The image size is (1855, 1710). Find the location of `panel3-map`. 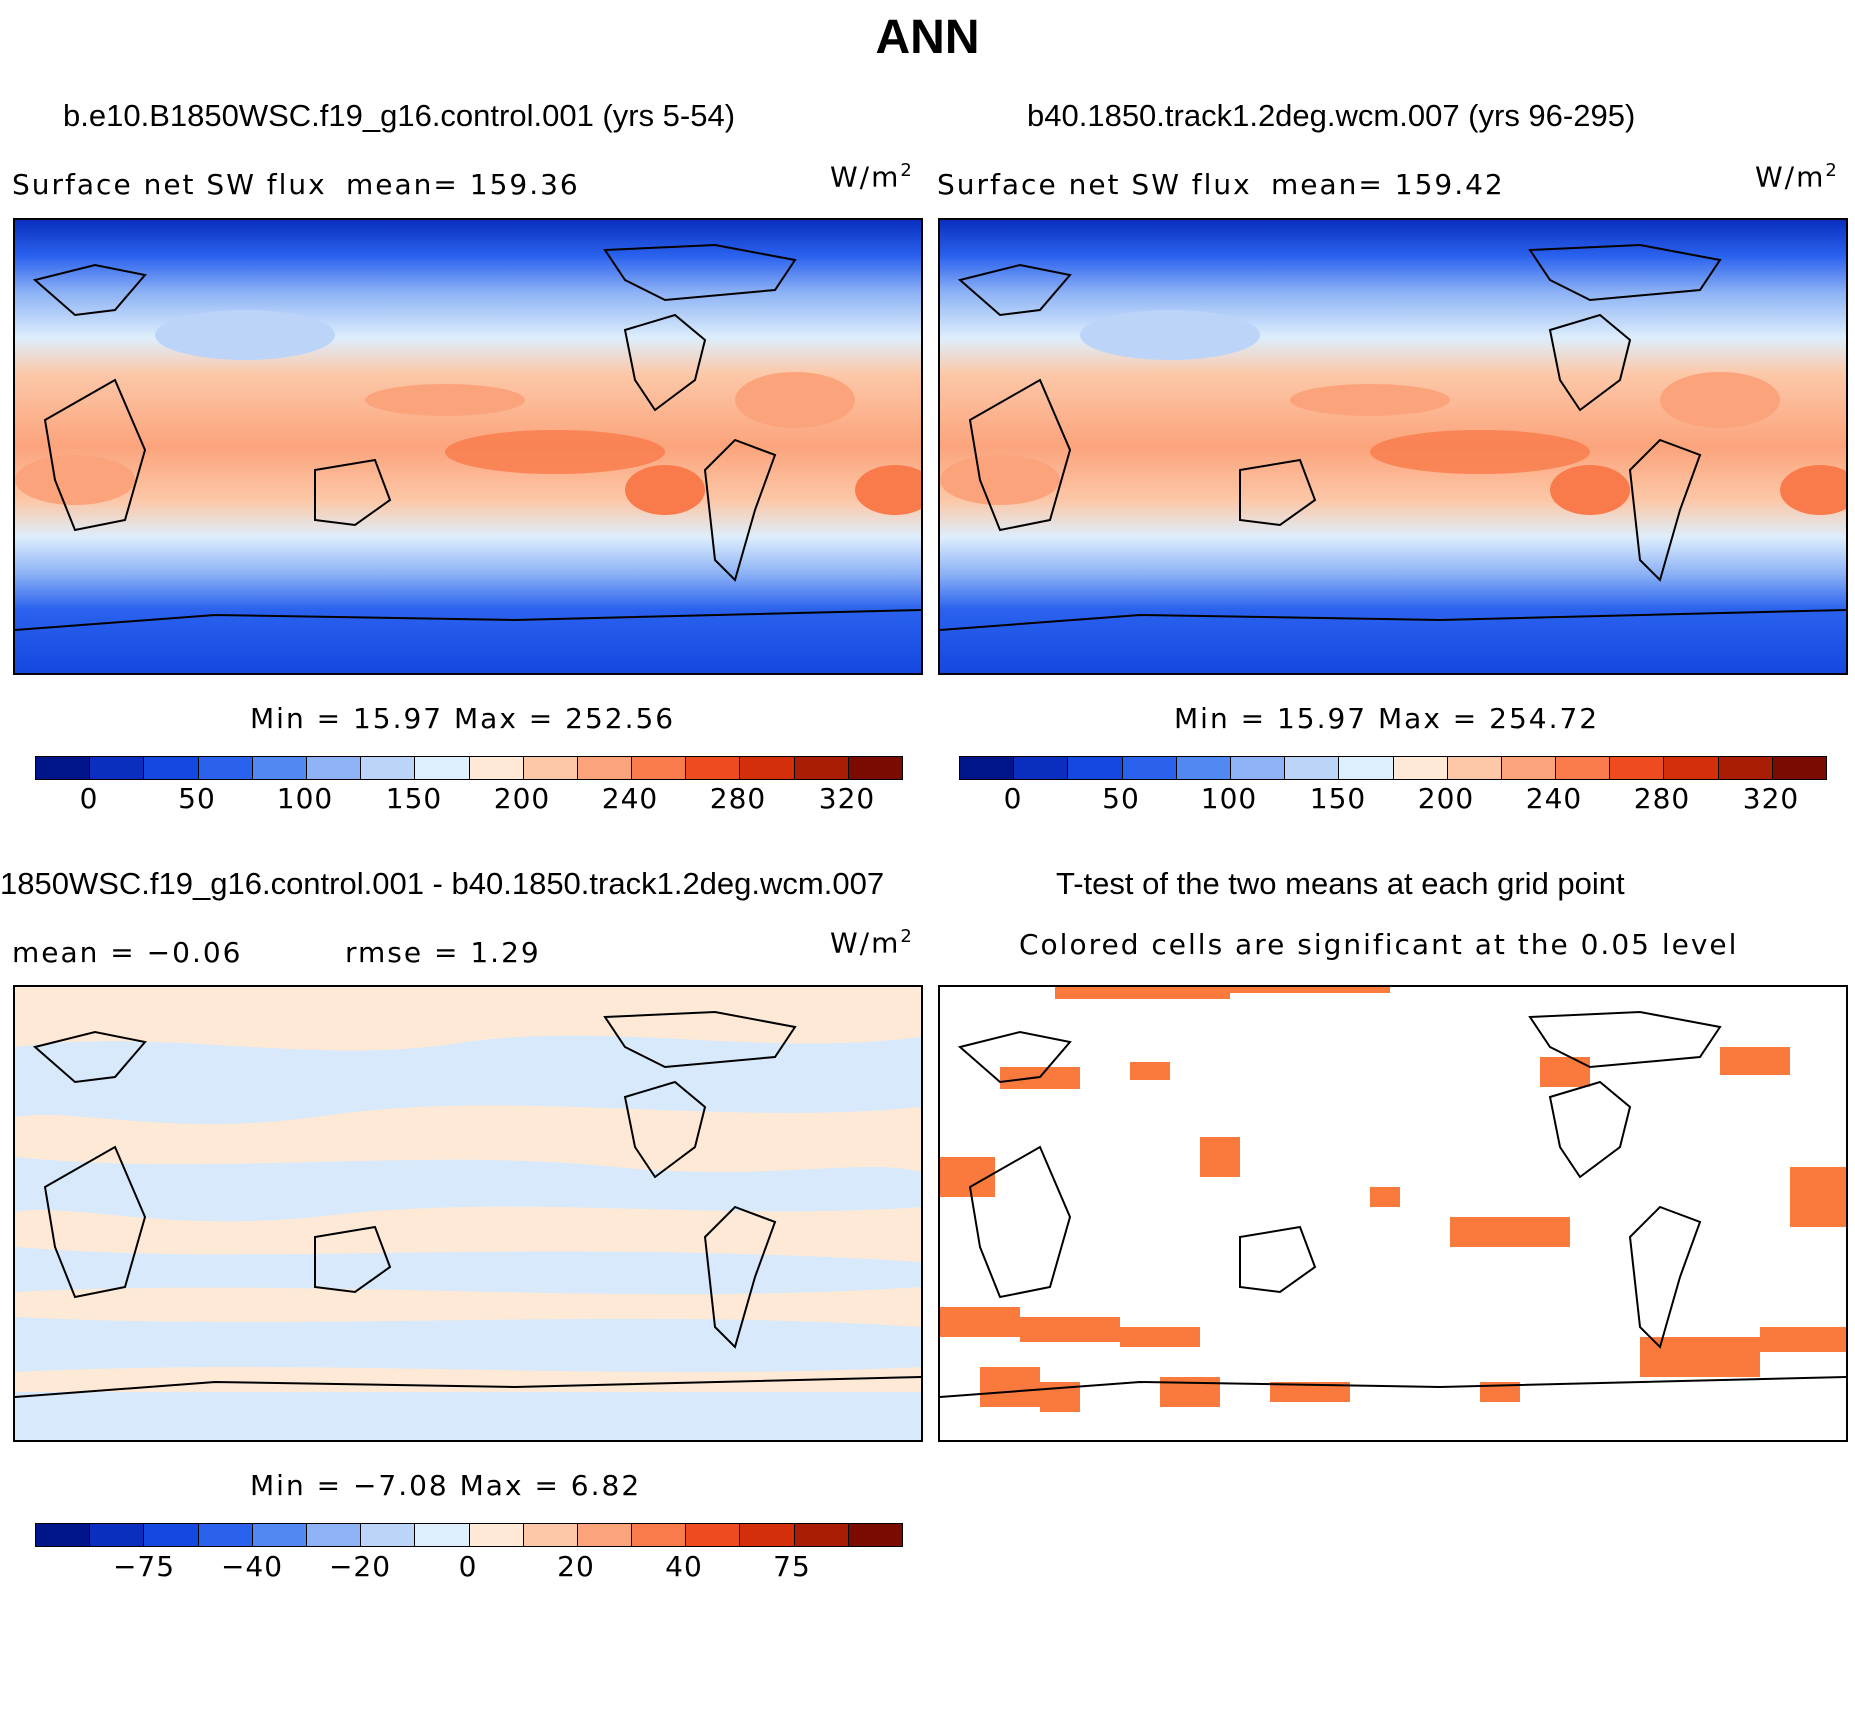

panel3-map is located at coordinates (468, 1213).